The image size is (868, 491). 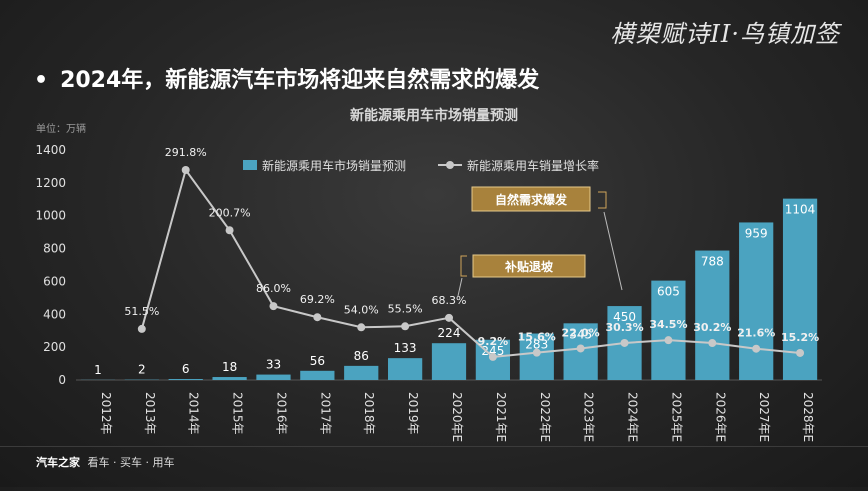 What do you see at coordinates (317, 299) in the screenshot?
I see `growth-label: 69.2%` at bounding box center [317, 299].